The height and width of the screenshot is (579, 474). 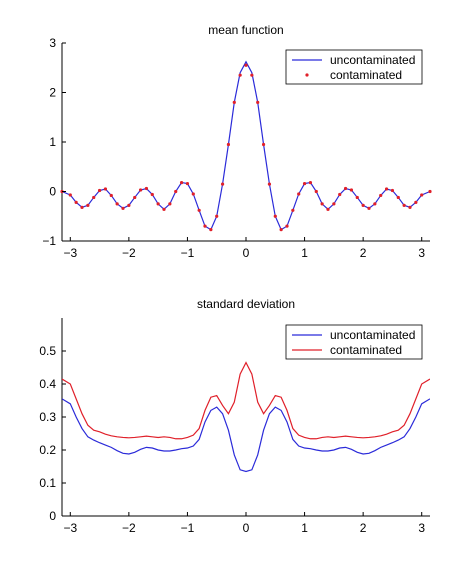 I want to click on y-tick-label: 0.4, so click(x=47, y=384).